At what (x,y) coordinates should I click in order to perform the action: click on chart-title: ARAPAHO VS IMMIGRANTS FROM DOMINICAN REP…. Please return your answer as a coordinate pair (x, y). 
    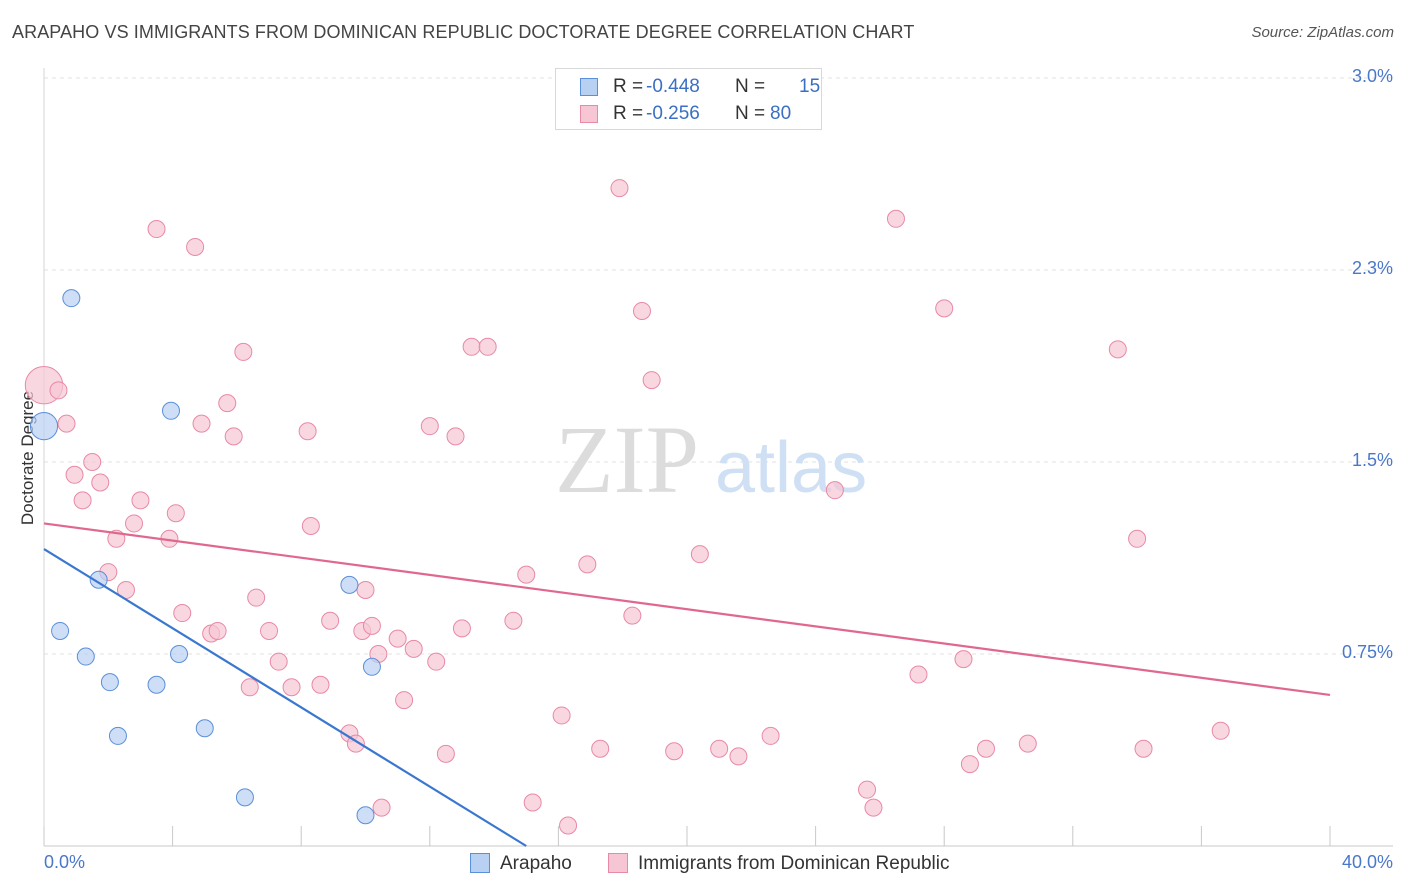
    Looking at the image, I should click on (463, 32).